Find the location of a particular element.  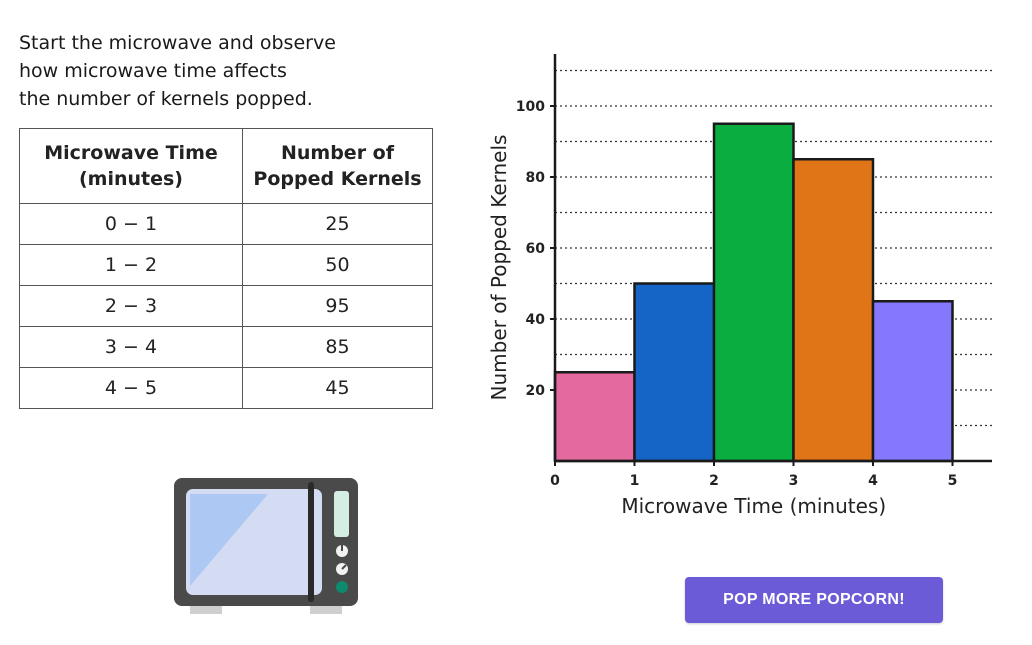

y-tick-label: 80 is located at coordinates (536, 178).